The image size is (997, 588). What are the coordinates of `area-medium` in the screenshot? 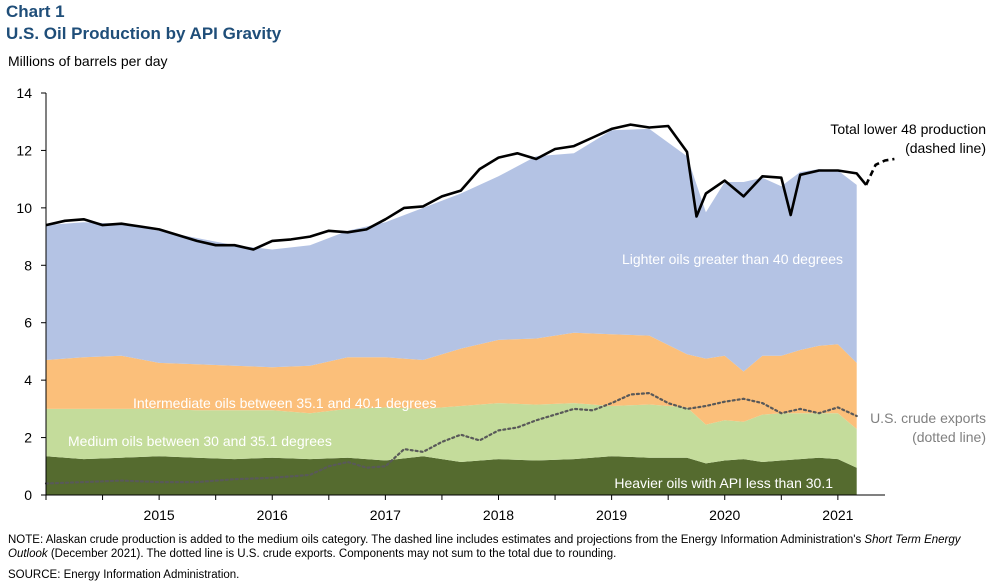 It's located at (451, 435).